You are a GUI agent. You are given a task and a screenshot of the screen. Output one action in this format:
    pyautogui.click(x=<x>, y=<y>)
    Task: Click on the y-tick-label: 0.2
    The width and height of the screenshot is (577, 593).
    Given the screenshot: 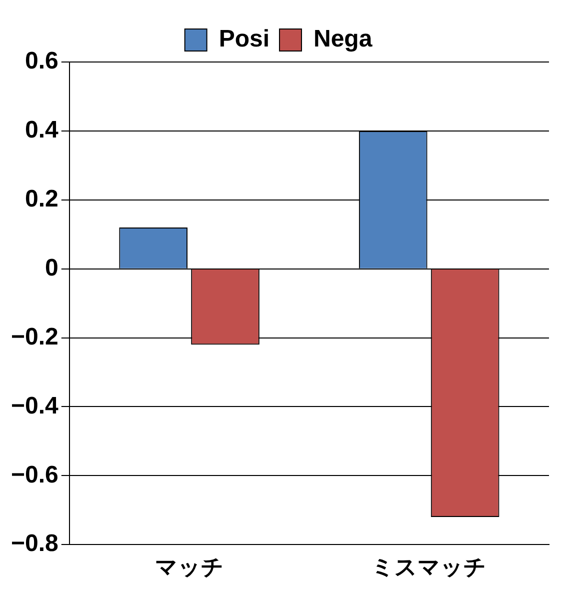 What is the action you would take?
    pyautogui.click(x=41, y=199)
    